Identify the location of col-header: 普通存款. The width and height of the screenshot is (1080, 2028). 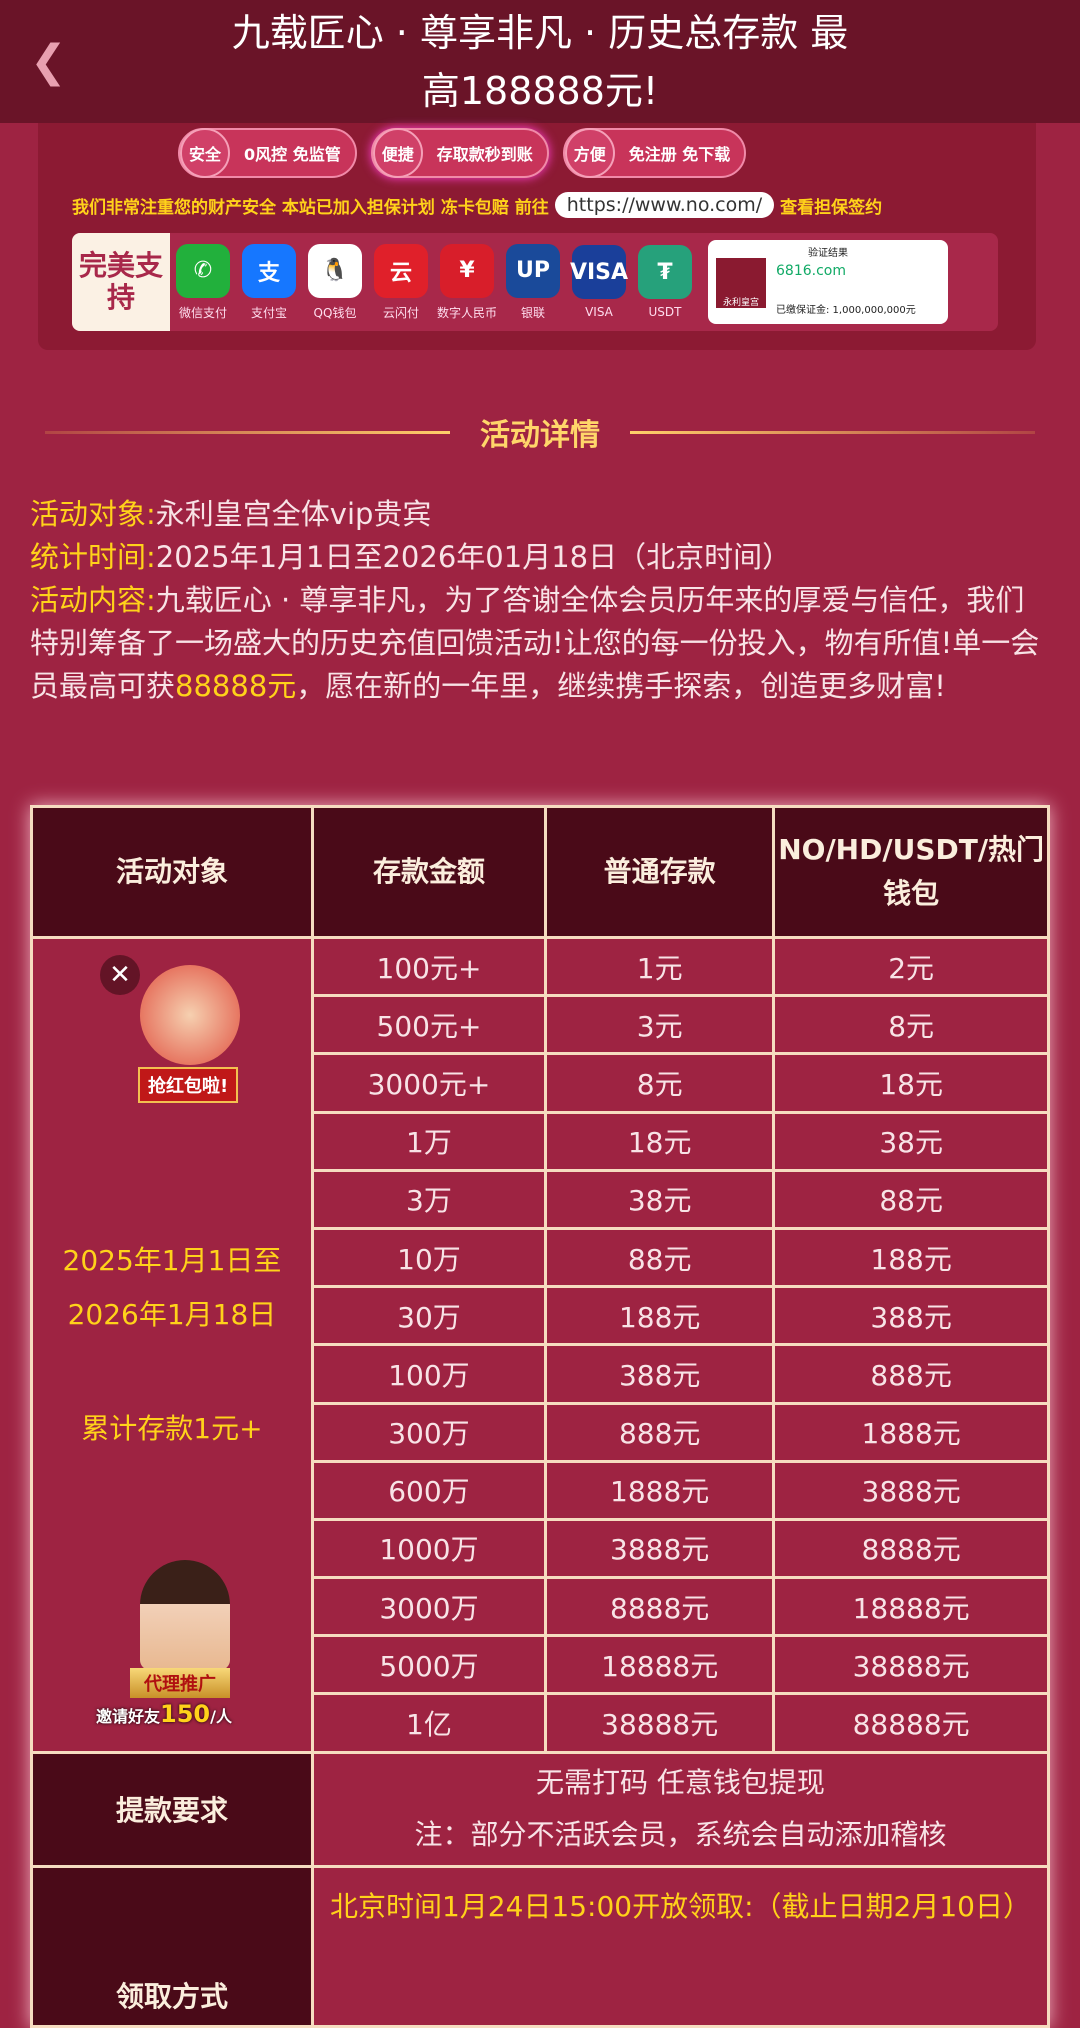
(660, 872).